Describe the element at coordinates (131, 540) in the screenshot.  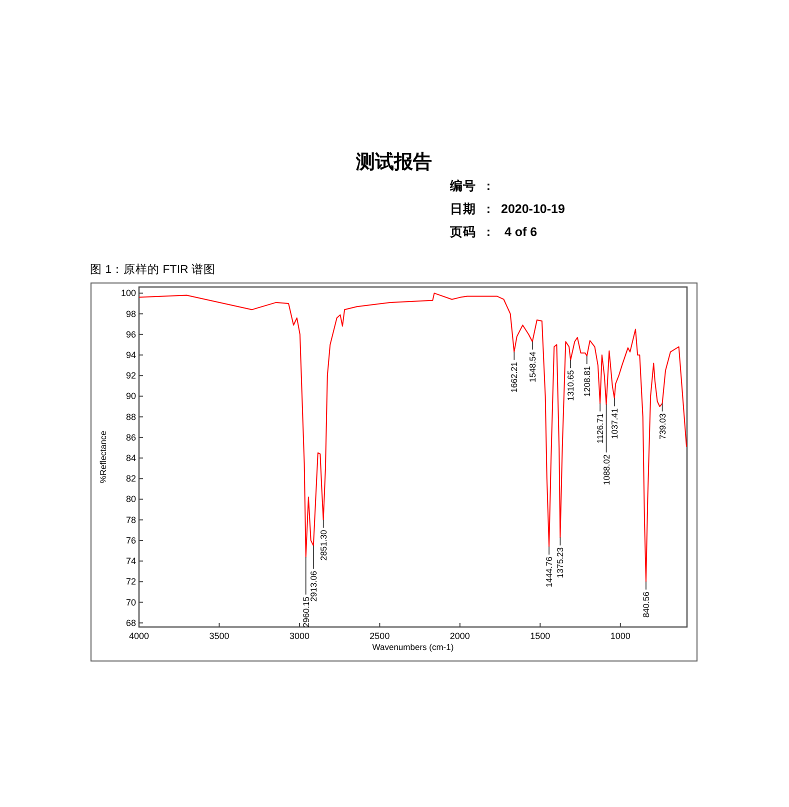
I see `y-tick-label: 76` at that location.